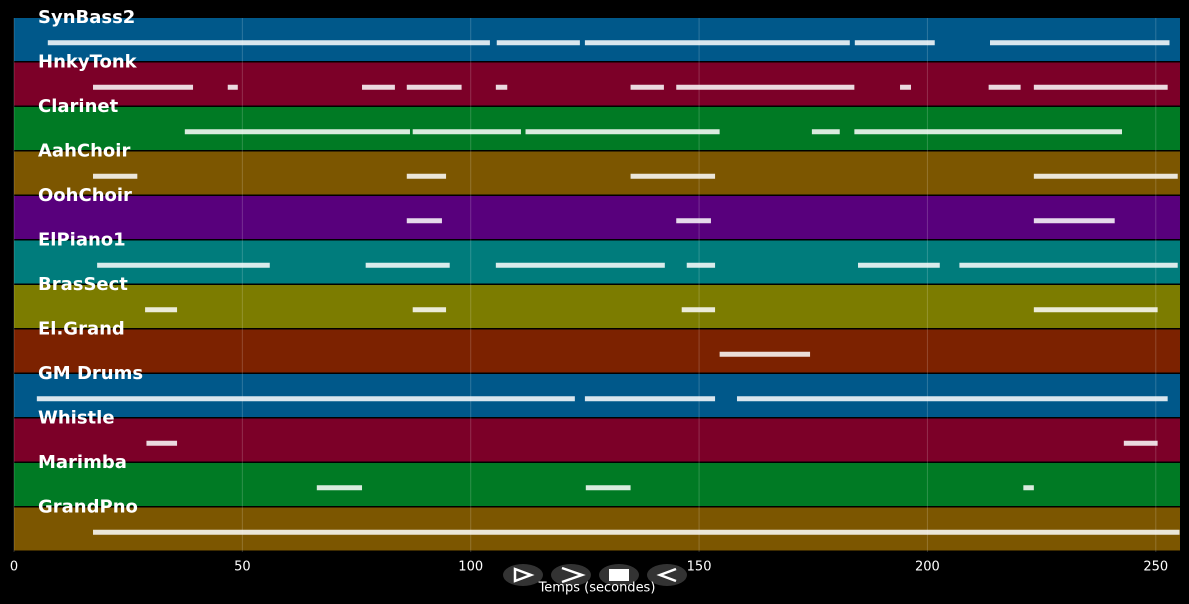 The image size is (1189, 604). What do you see at coordinates (88, 507) in the screenshot?
I see `track-name: GrandPno` at bounding box center [88, 507].